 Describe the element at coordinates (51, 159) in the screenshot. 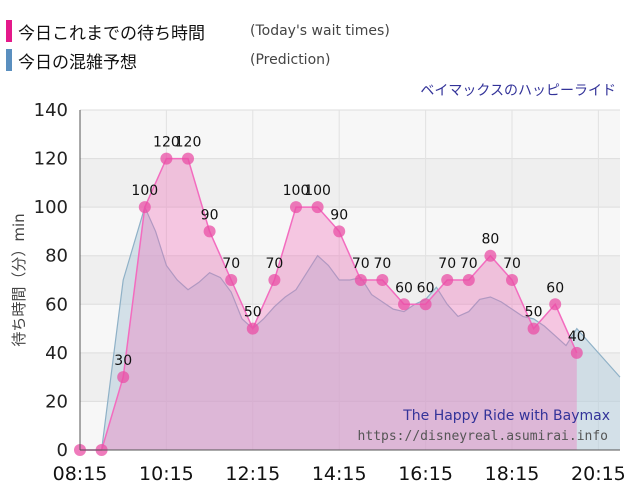

I see `y-tick-label: 120` at that location.